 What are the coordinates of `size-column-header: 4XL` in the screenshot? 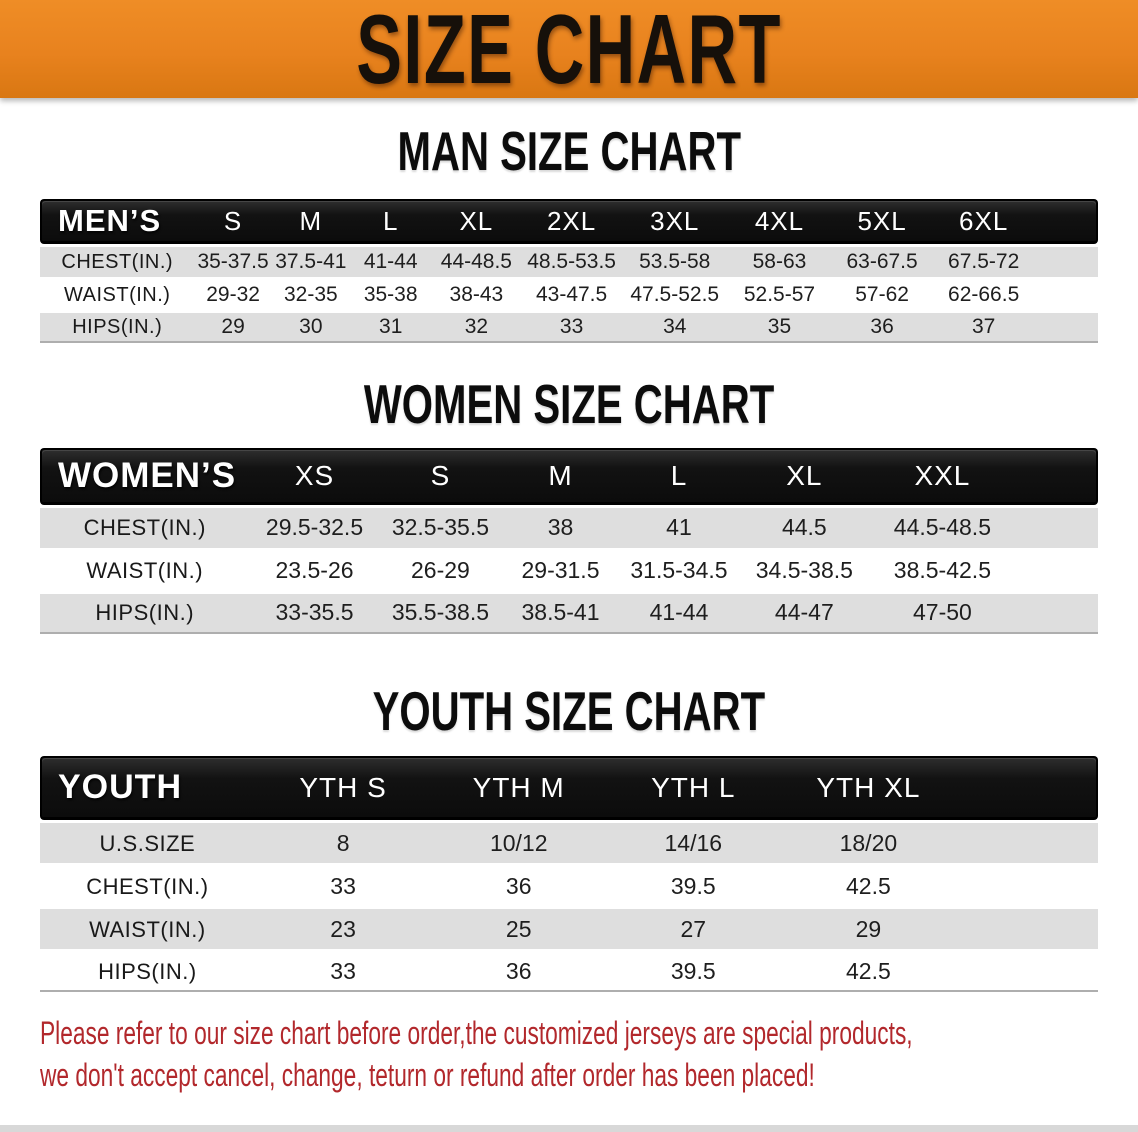 It's located at (779, 222).